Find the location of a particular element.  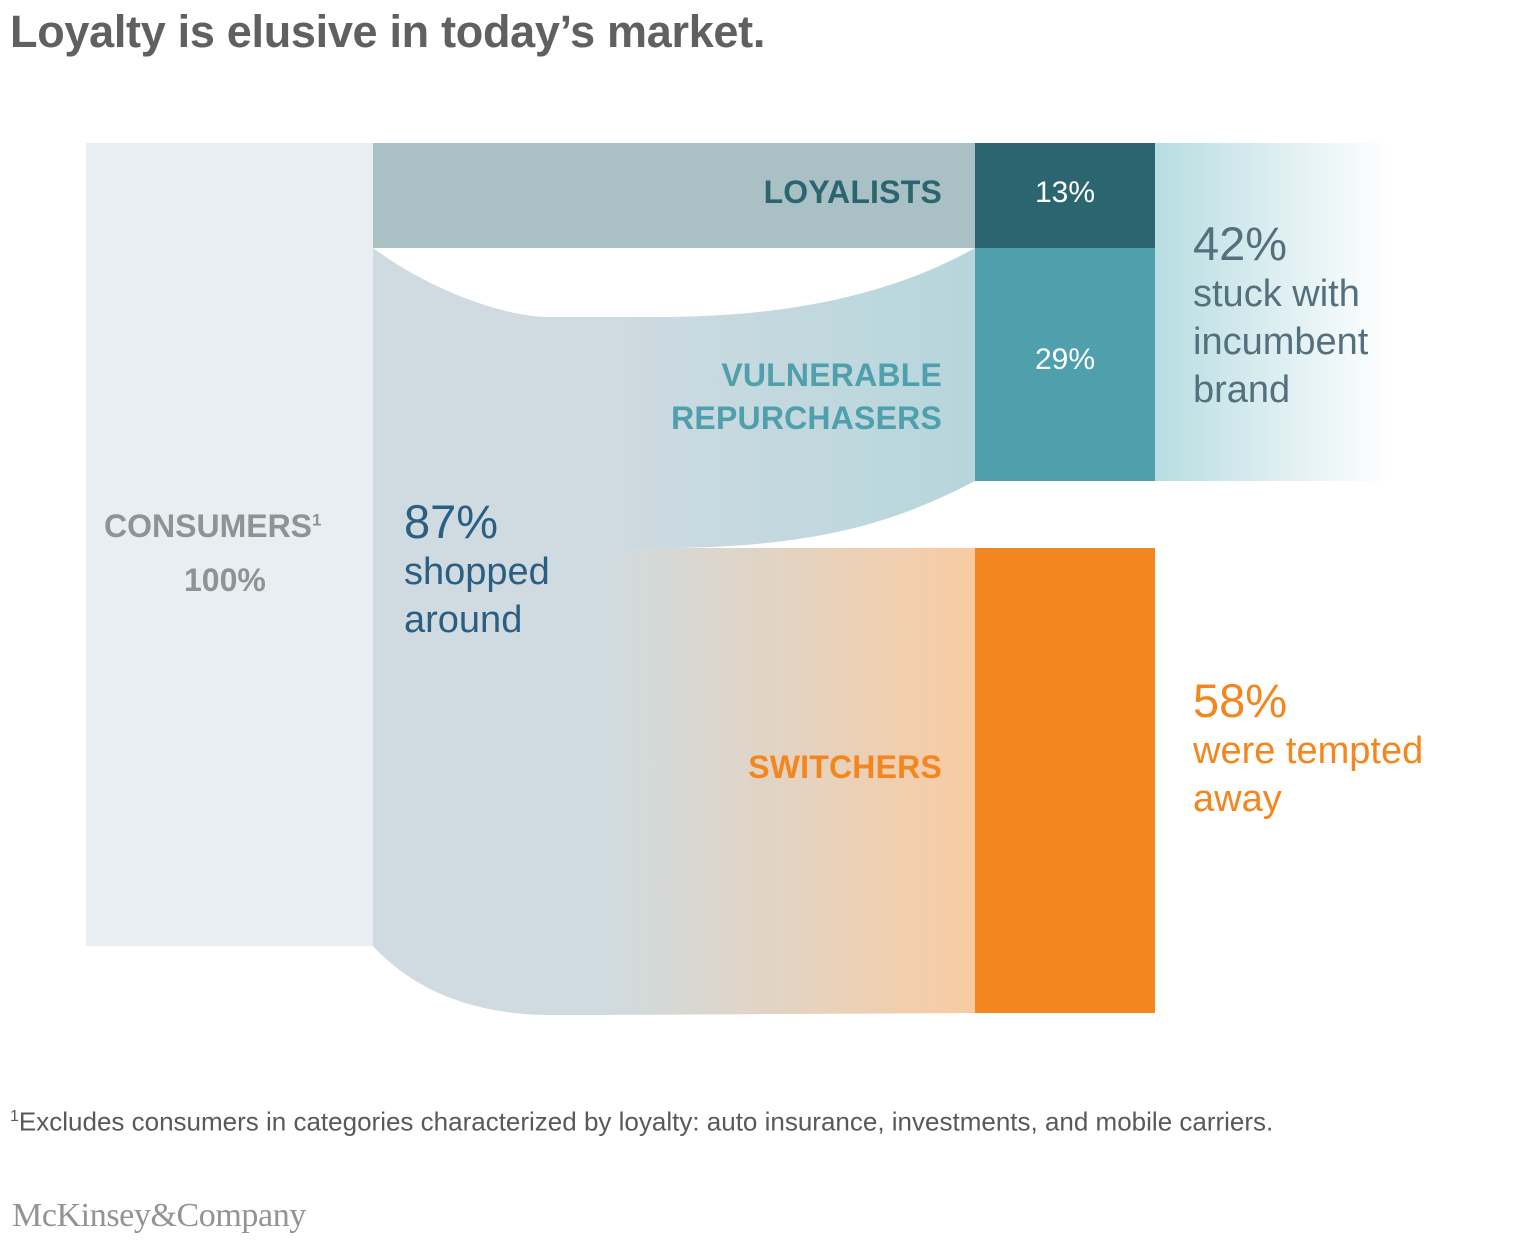

footnote-marker: 1 is located at coordinates (14, 1116).